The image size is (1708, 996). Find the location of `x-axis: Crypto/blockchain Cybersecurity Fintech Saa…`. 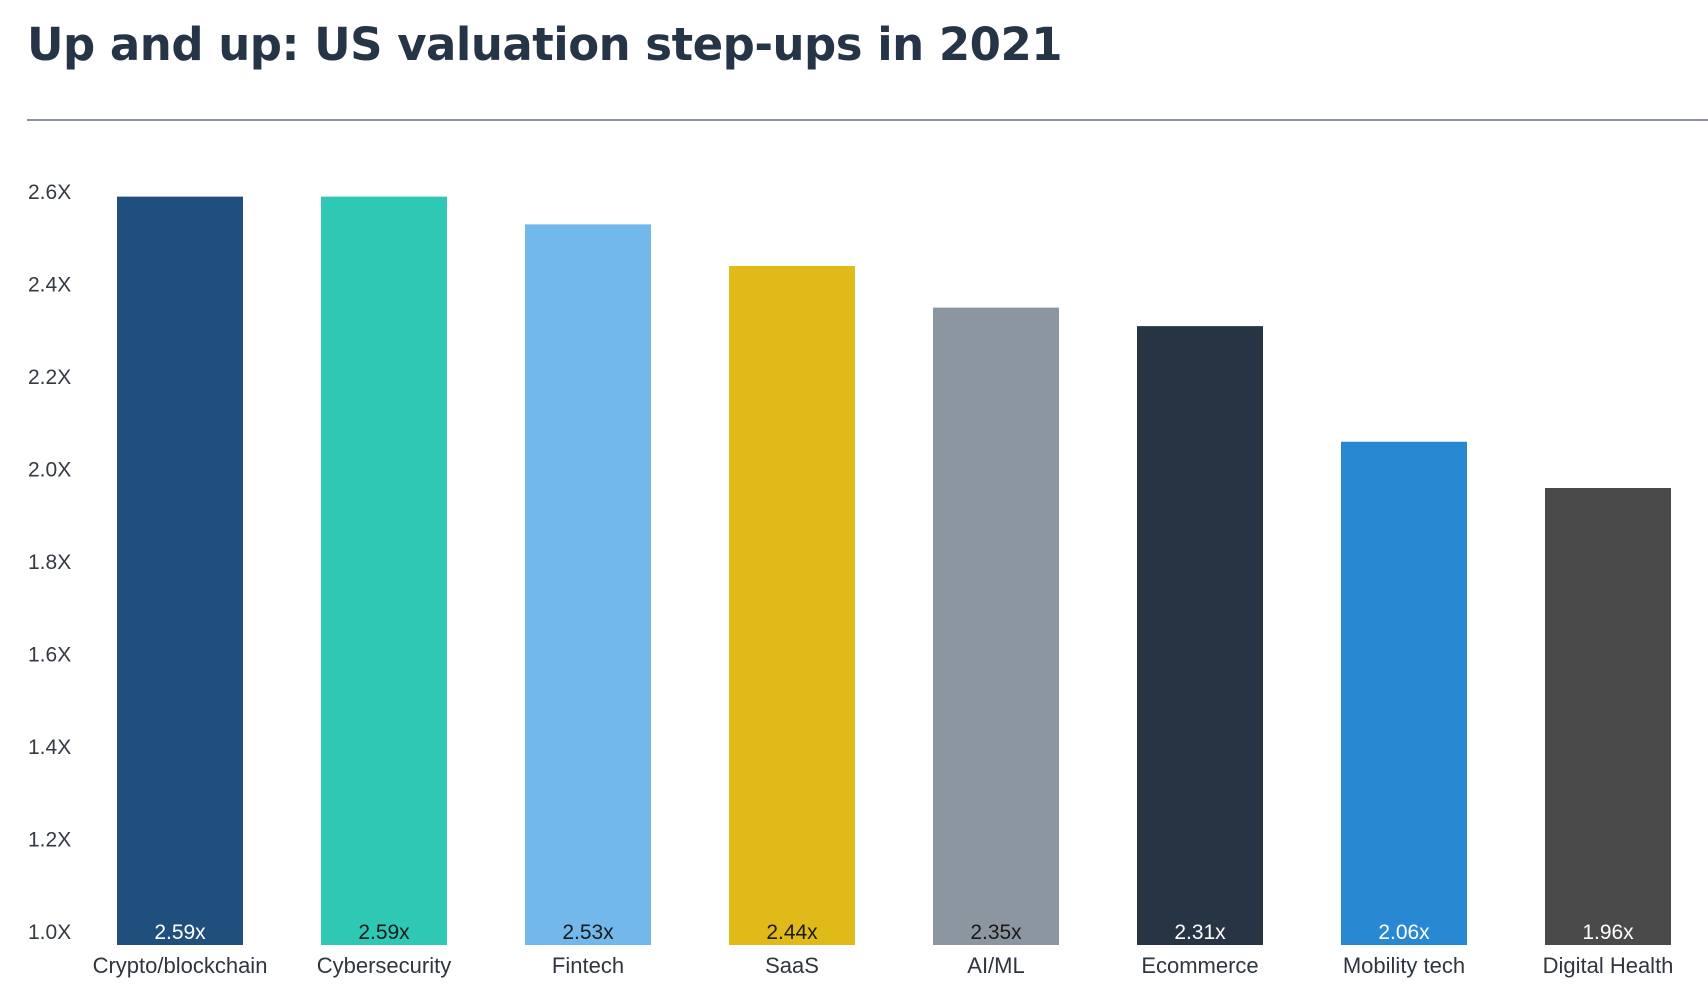

x-axis: Crypto/blockchain Cybersecurity Fintech Saa… is located at coordinates (883, 965).